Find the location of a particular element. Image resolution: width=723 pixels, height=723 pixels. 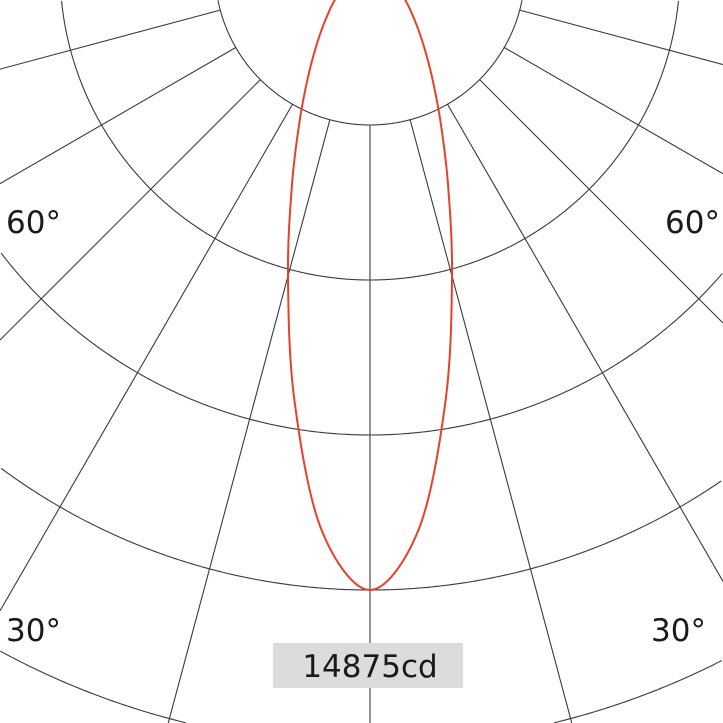

max-value-label-box is located at coordinates (368, 665).